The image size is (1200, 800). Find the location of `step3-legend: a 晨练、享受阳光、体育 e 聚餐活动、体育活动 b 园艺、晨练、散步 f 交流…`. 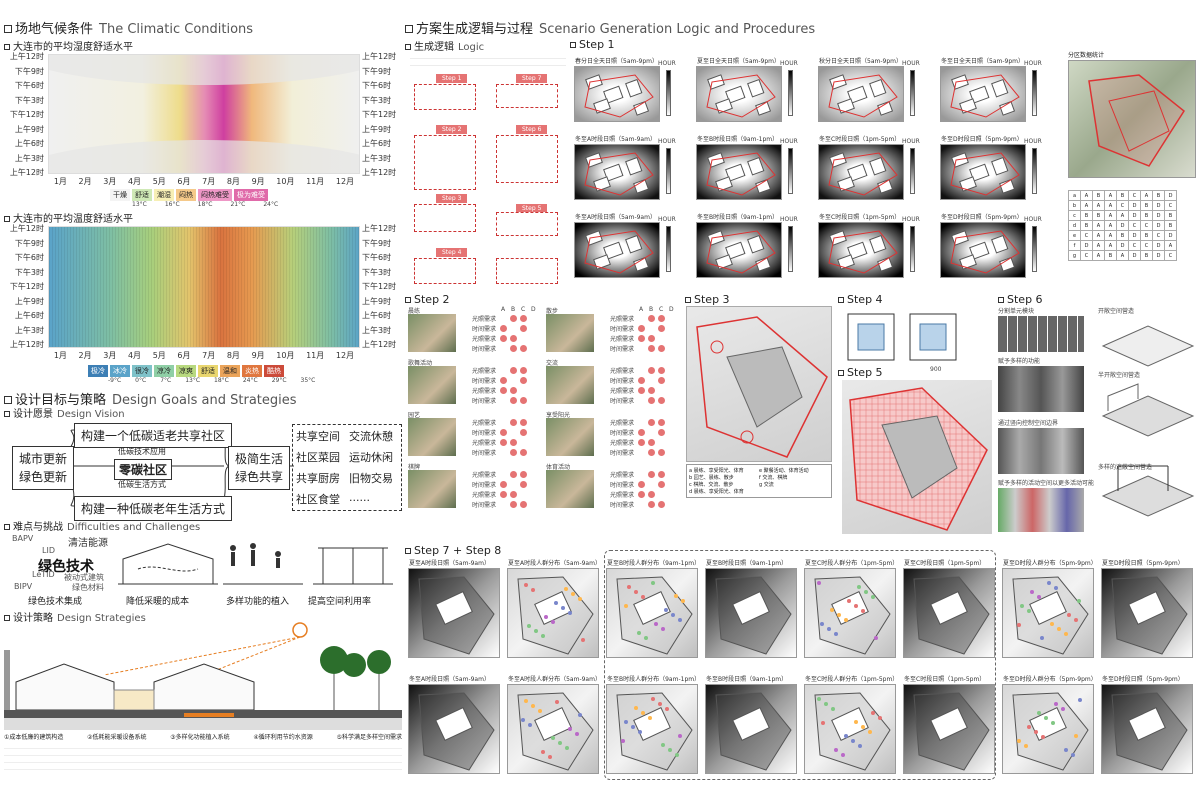

step3-legend: a 晨练、享受阳光、体育 e 聚餐活动、体育活动 b 园艺、晨练、散步 f 交流… is located at coordinates (759, 481).